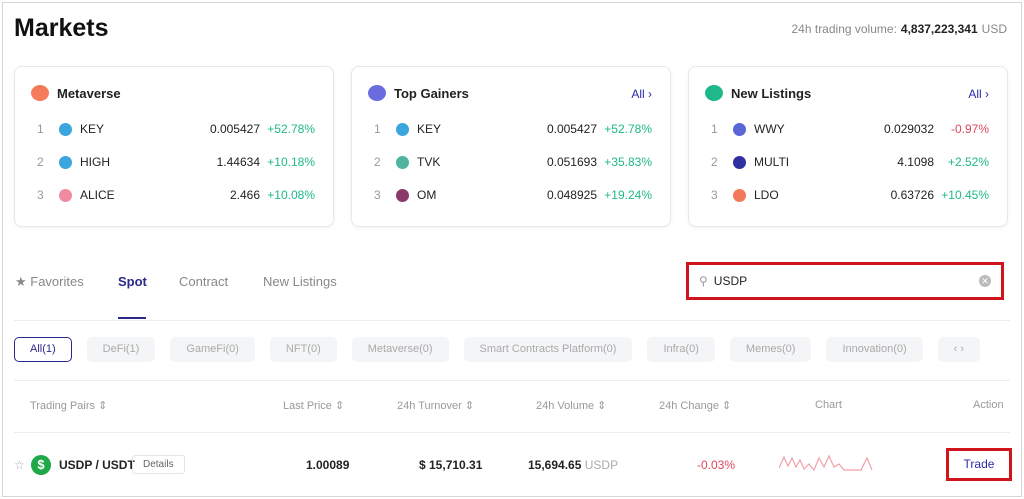 The image size is (1024, 499). What do you see at coordinates (703, 281) in the screenshot?
I see `search-icon: ⚲` at bounding box center [703, 281].